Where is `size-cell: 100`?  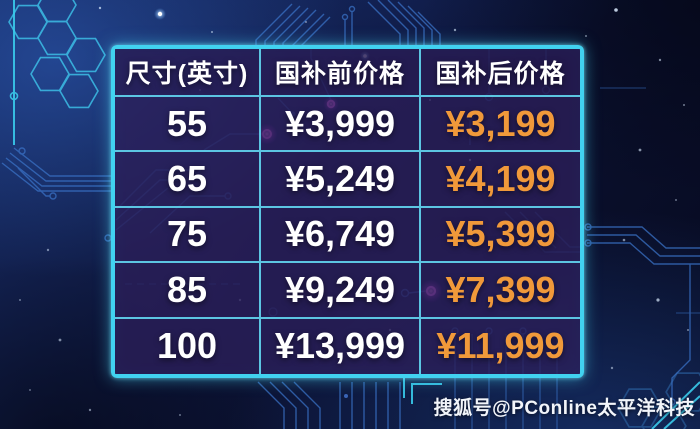 size-cell: 100 is located at coordinates (188, 346).